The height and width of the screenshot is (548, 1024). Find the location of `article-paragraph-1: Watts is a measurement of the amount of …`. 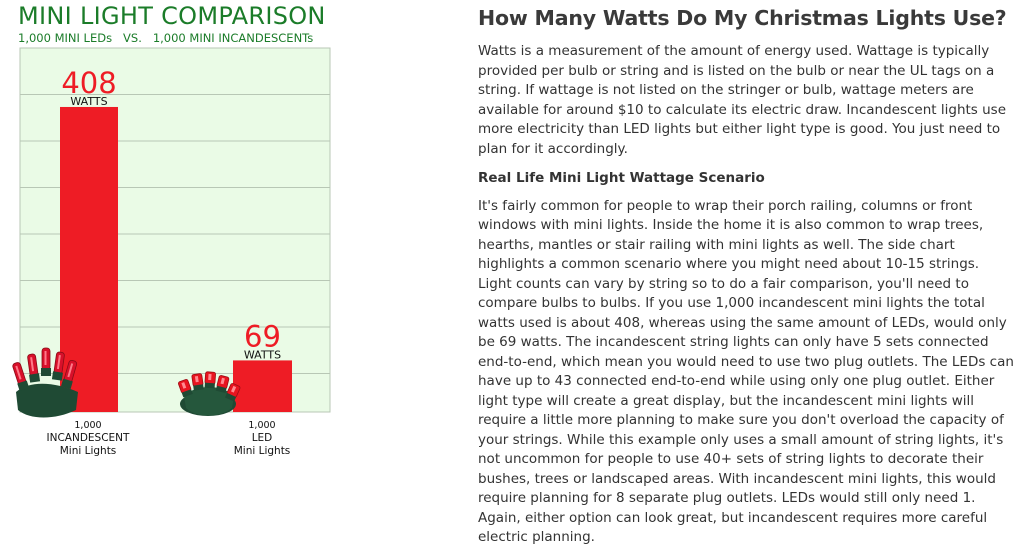

article-paragraph-1: Watts is a measurement of the amount of … is located at coordinates (742, 100).